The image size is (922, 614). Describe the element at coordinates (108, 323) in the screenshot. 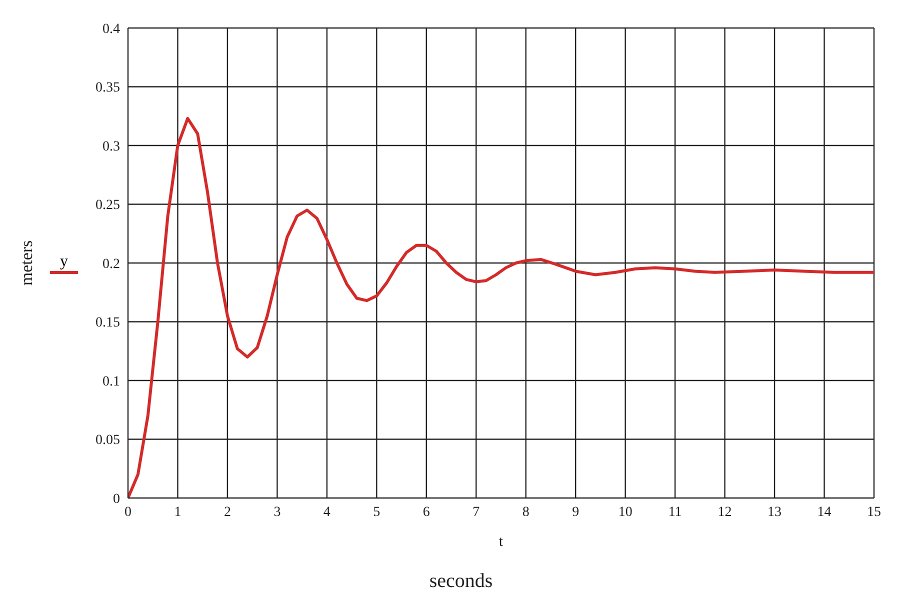

I see `y-tick-label: 0.15` at that location.